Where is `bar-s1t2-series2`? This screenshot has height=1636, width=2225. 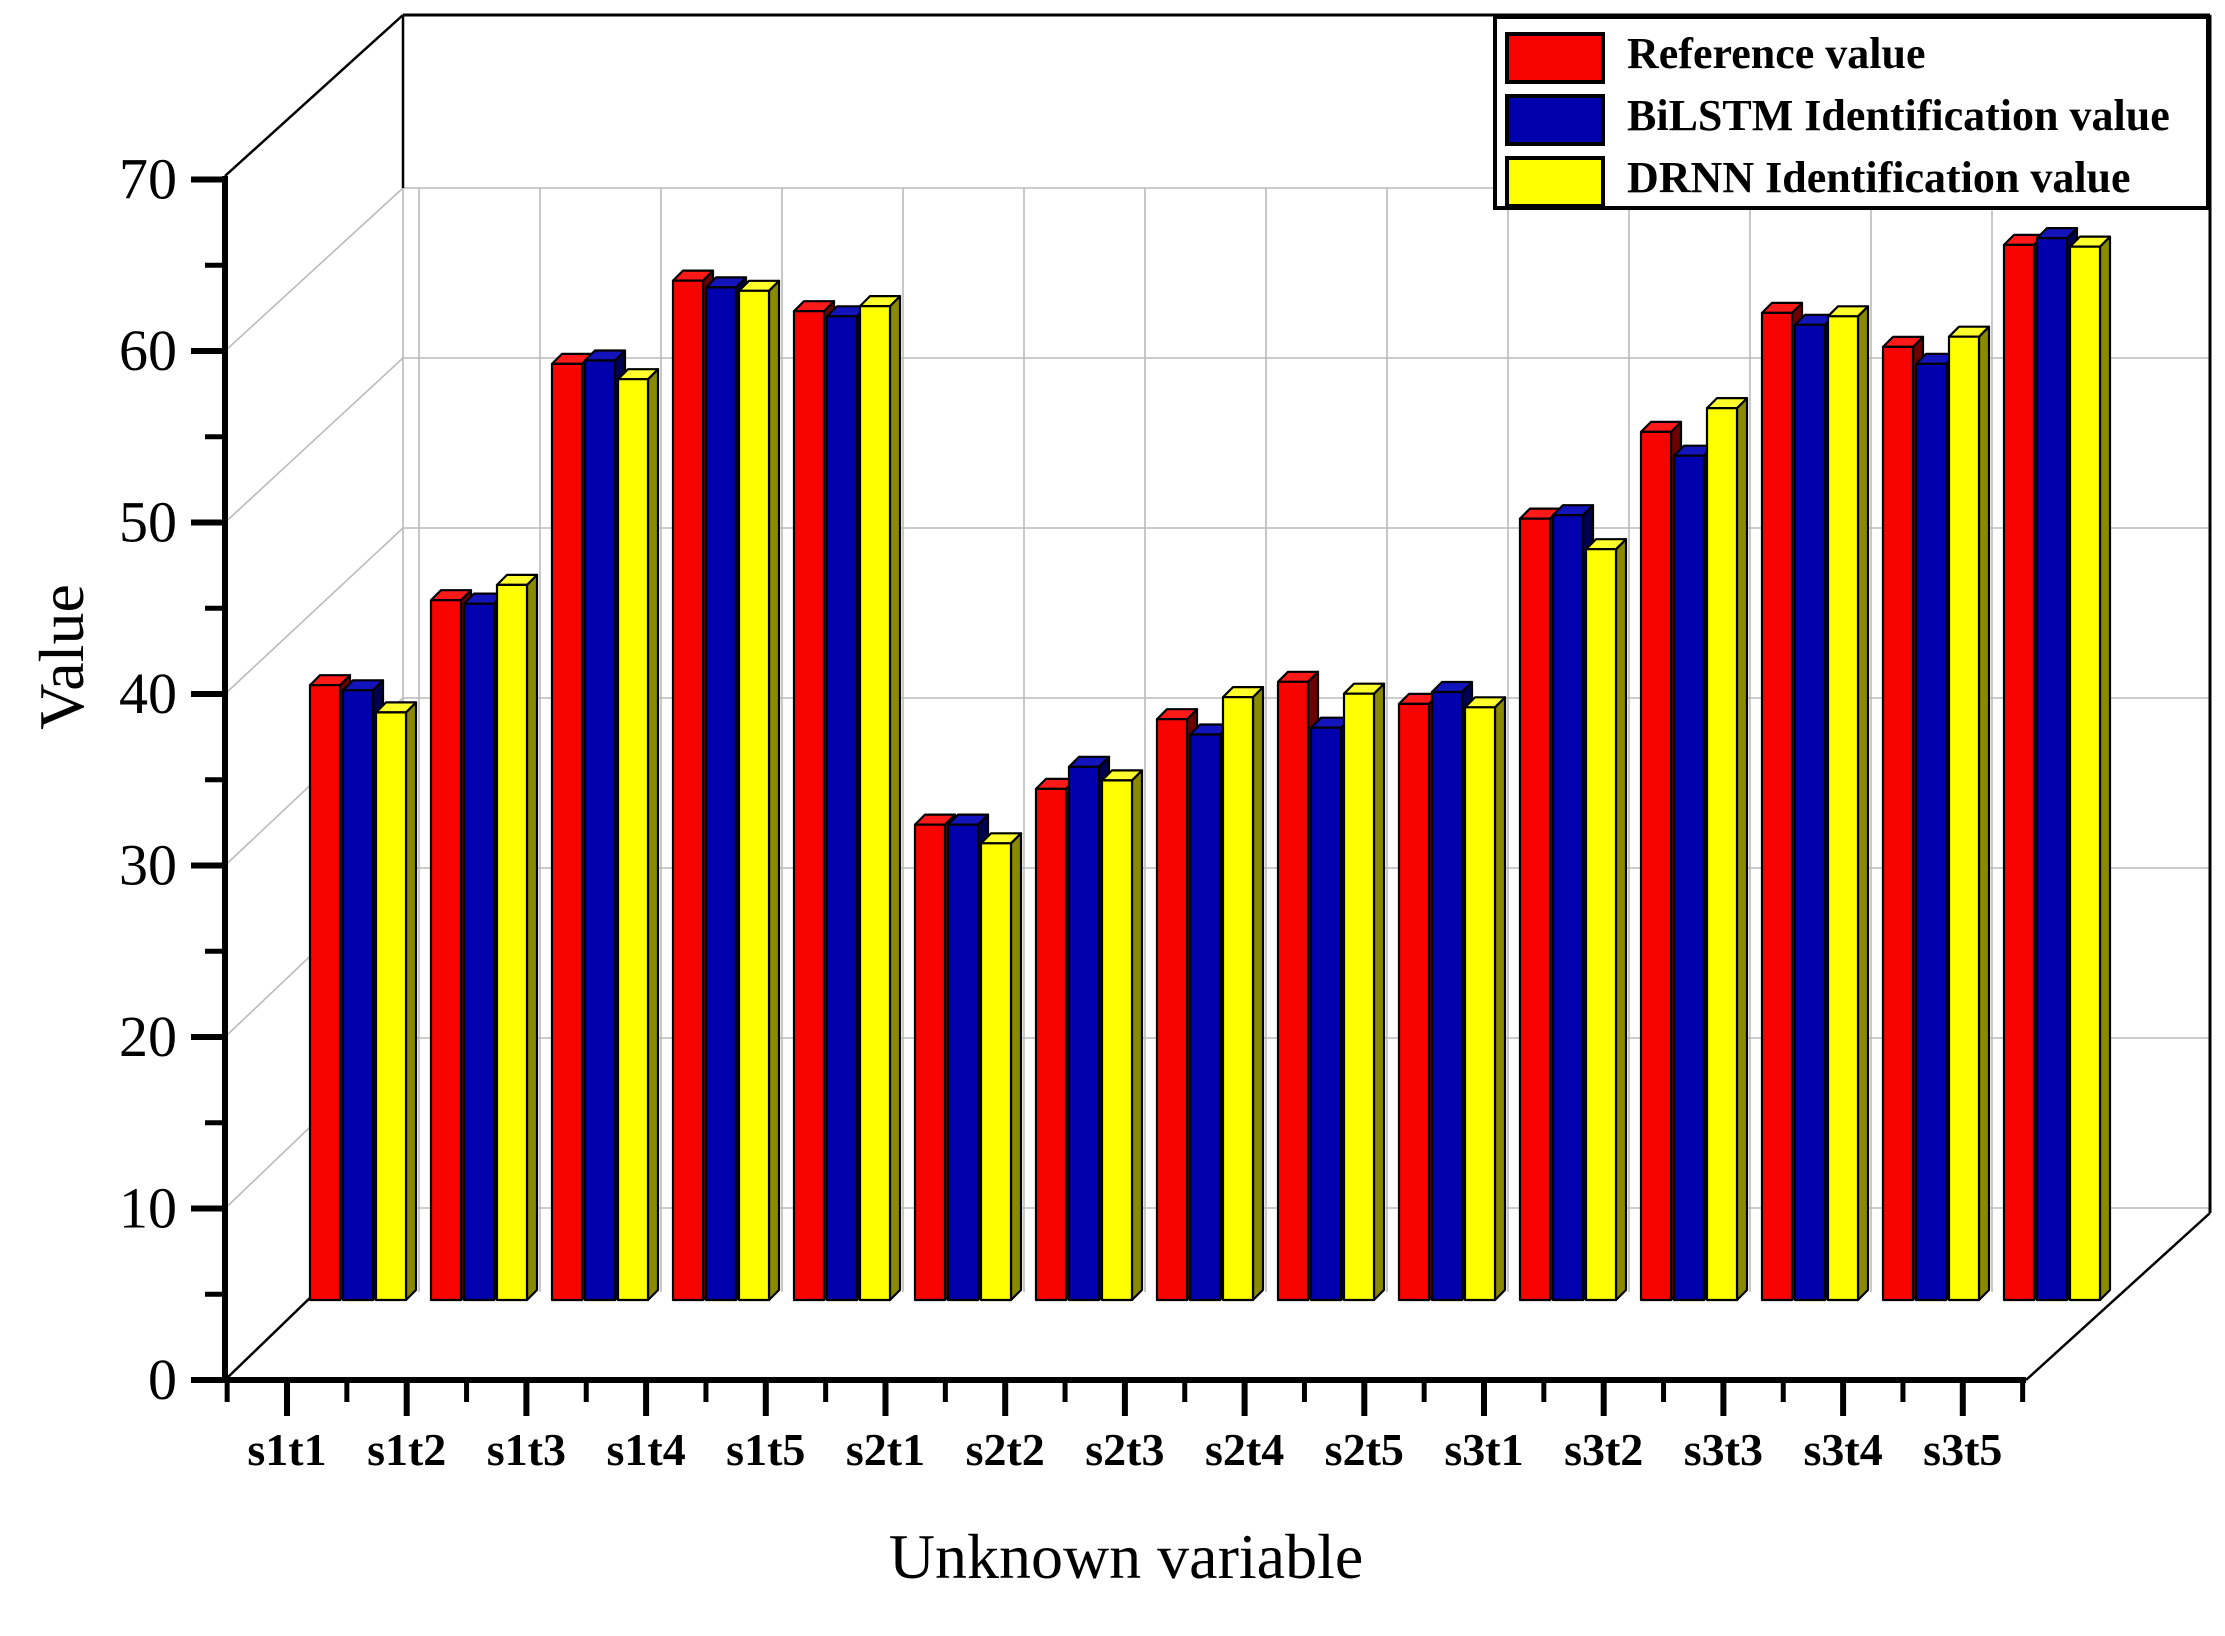
bar-s1t2-series2 is located at coordinates (517, 937).